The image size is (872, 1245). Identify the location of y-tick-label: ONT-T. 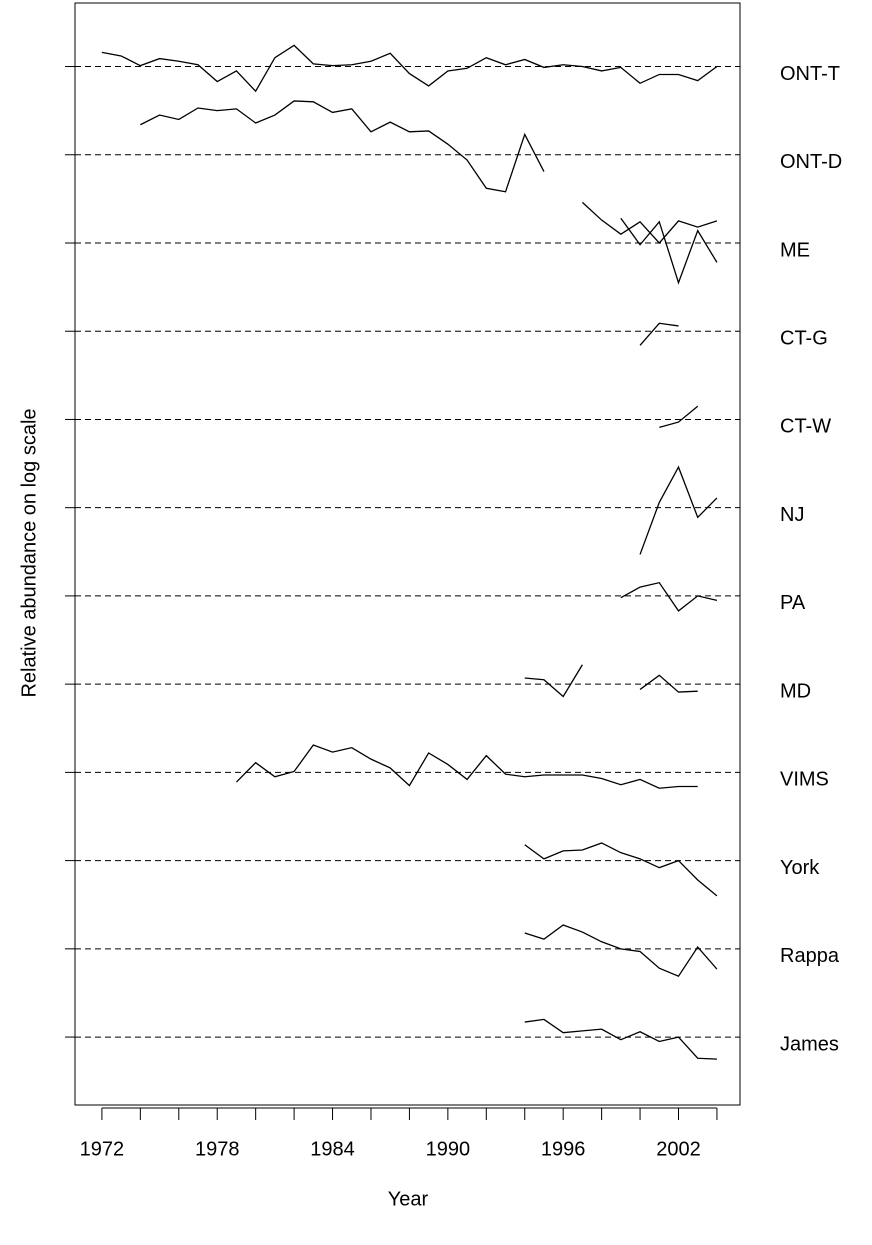
(810, 74).